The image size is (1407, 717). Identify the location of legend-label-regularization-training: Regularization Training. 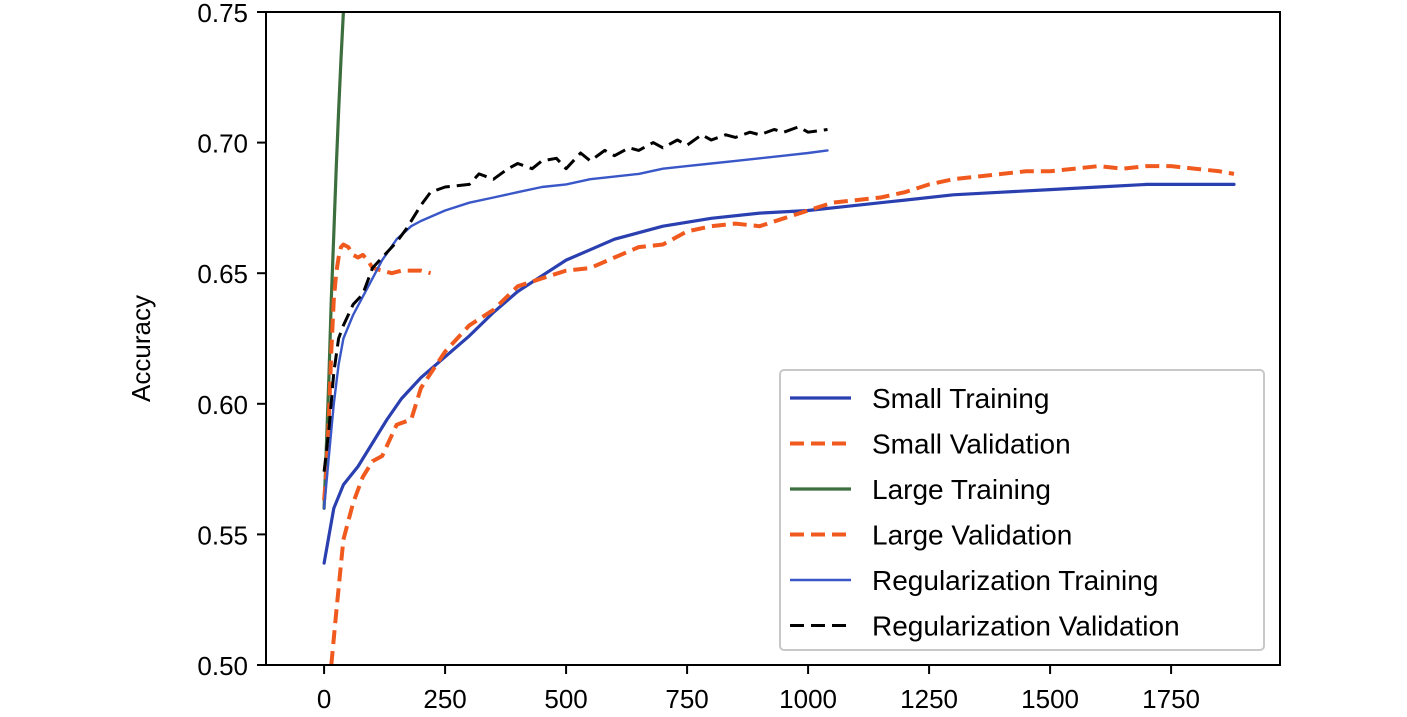
(1015, 580).